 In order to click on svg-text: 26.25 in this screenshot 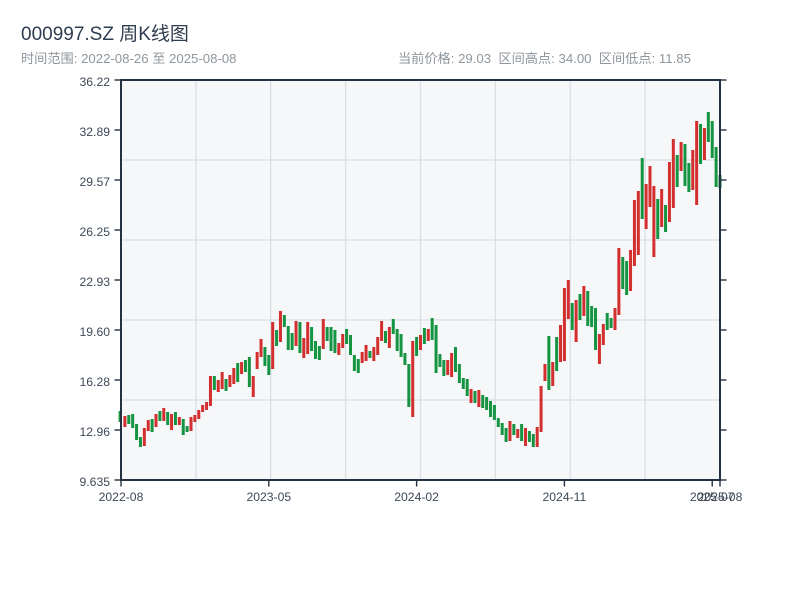, I will do `click(95, 232)`.